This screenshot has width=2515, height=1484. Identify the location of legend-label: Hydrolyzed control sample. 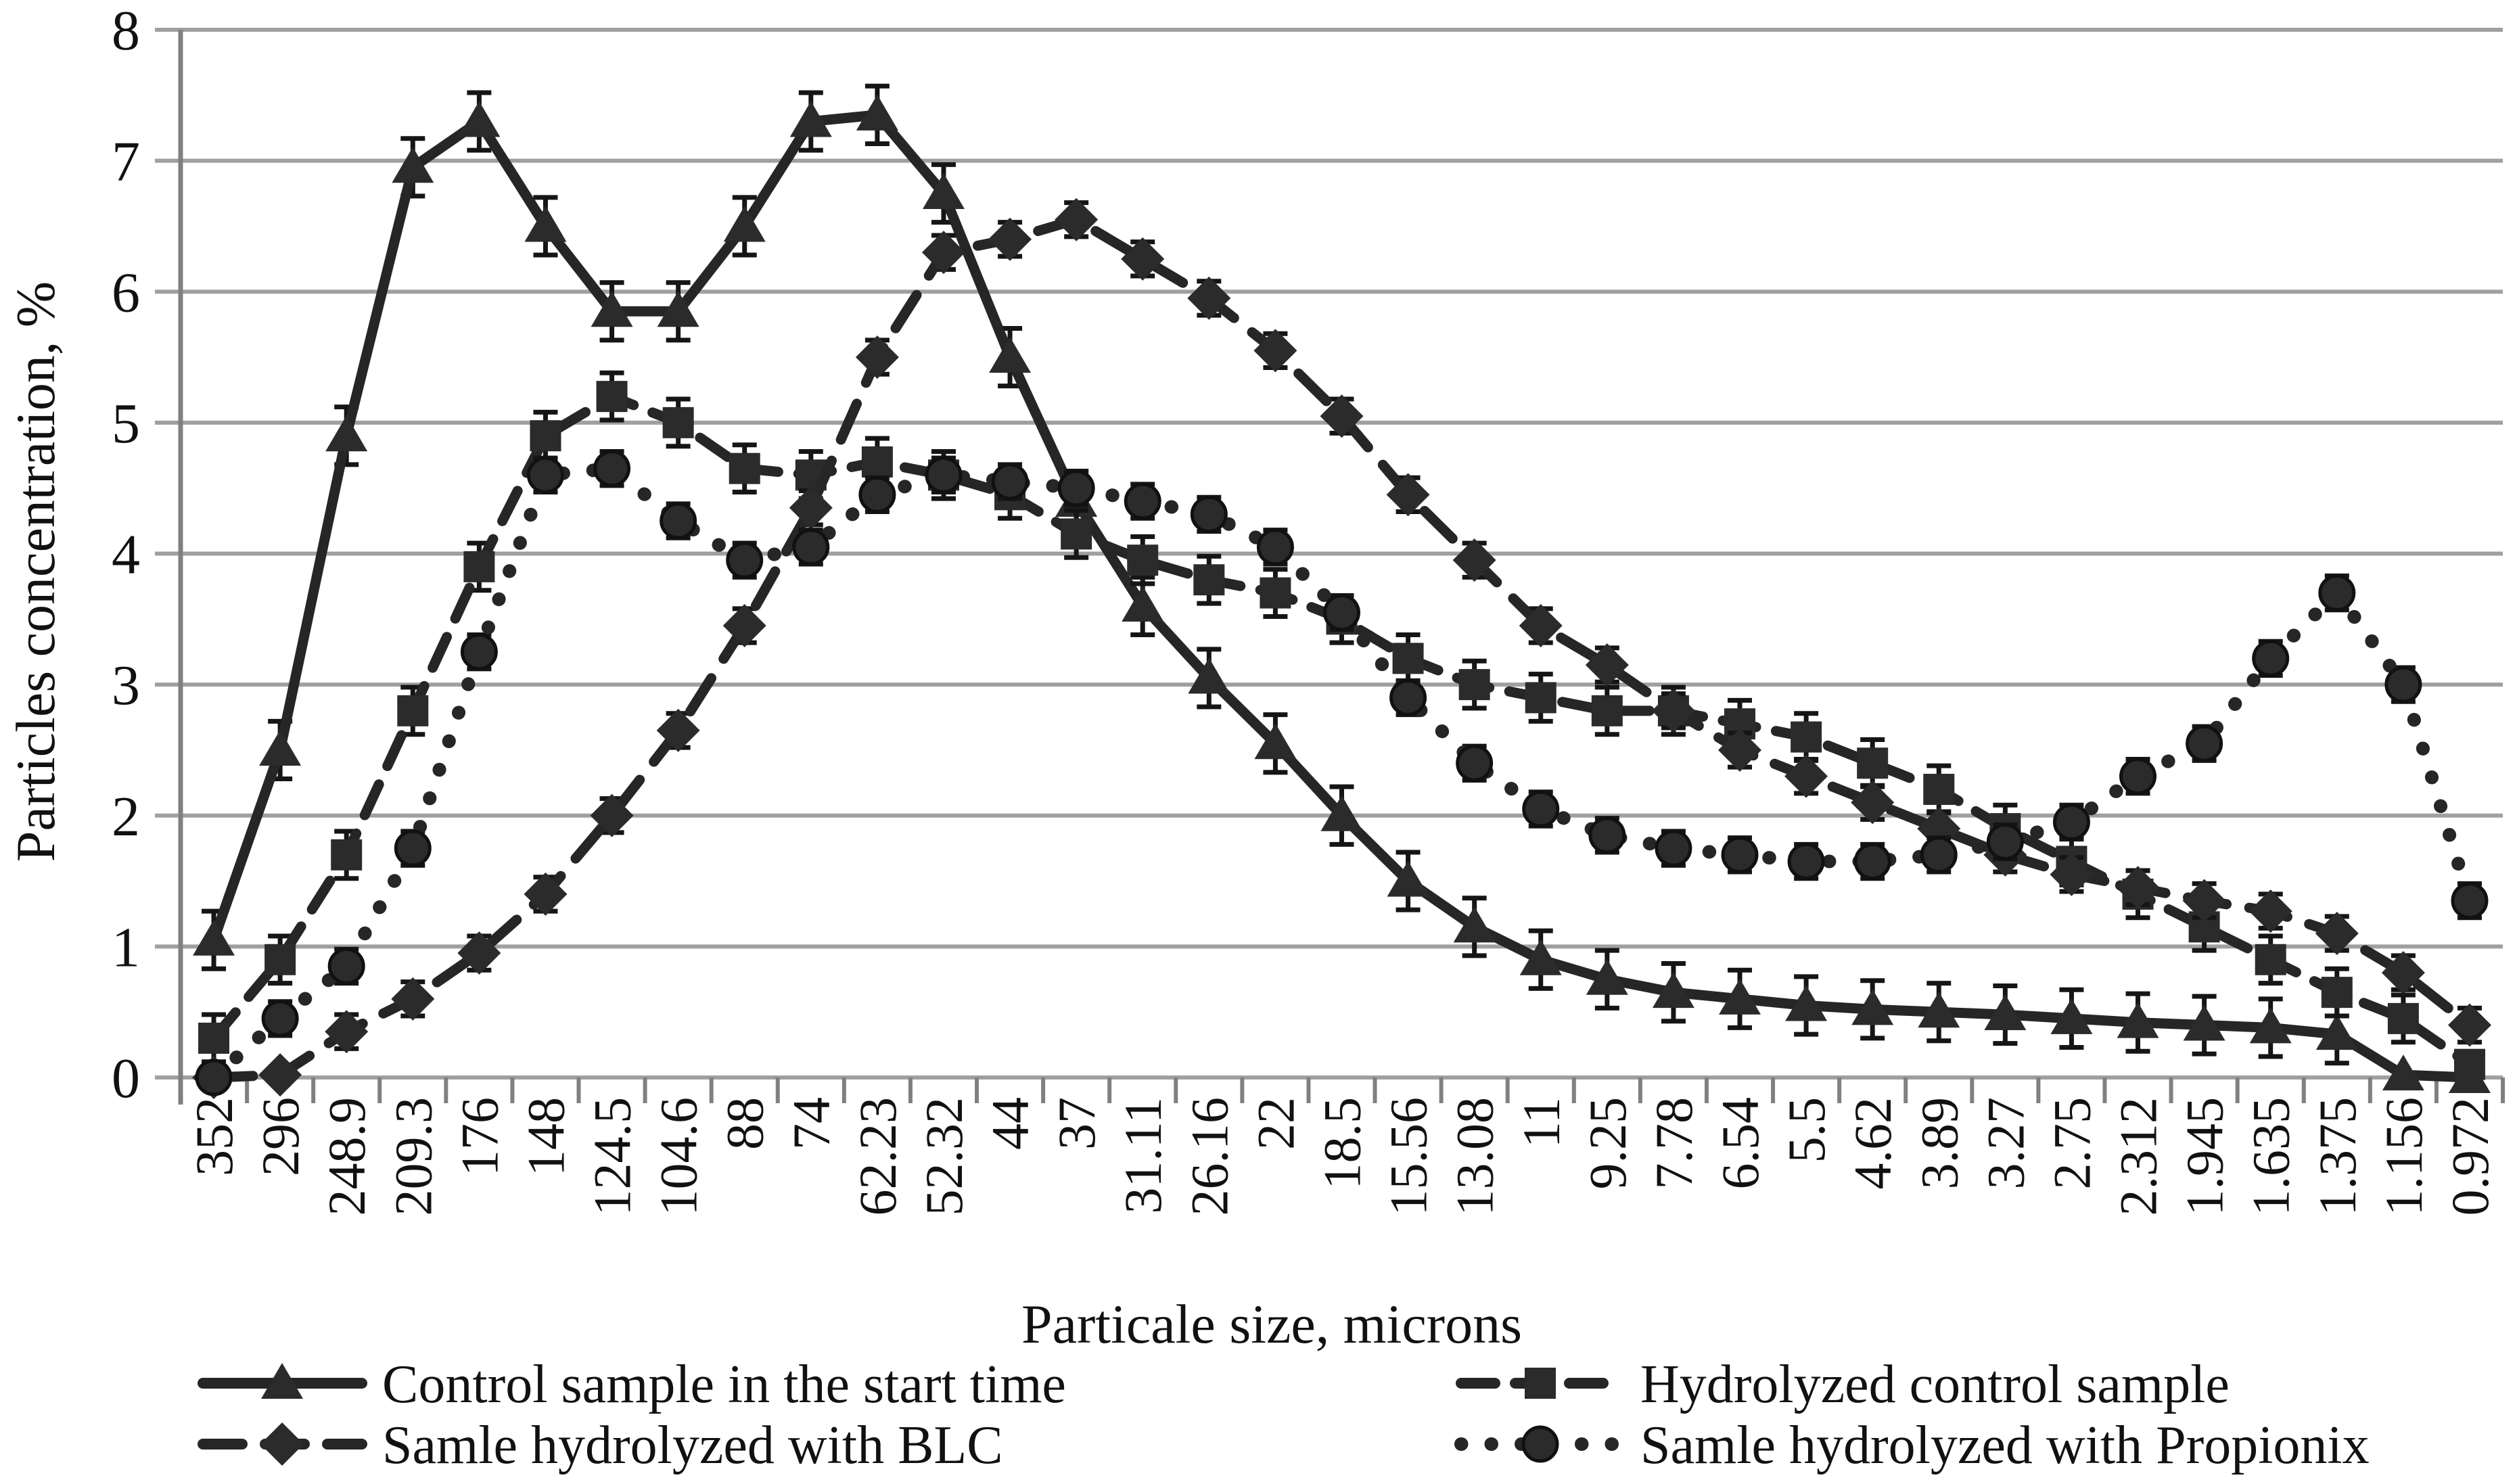
(1935, 1385).